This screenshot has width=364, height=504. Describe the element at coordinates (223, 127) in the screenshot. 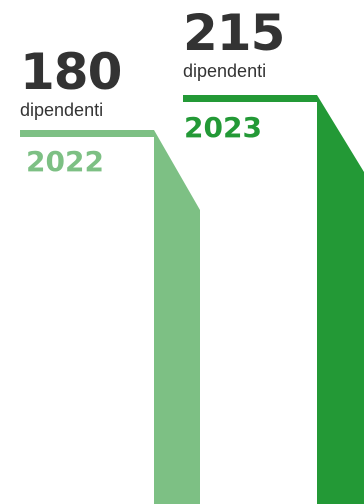

I see `year-label-2023: 2023` at that location.